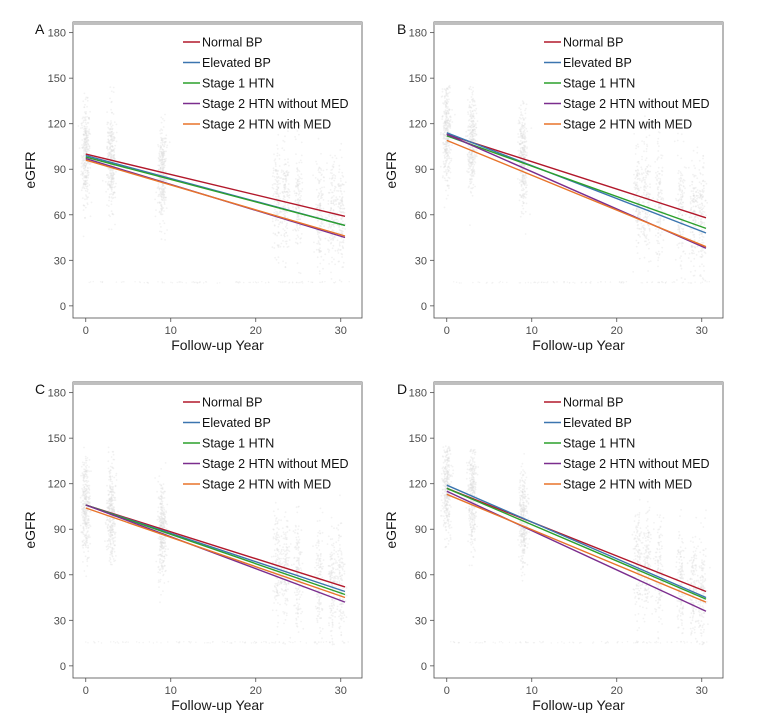  Describe the element at coordinates (402, 389) in the screenshot. I see `panel-label: D` at that location.